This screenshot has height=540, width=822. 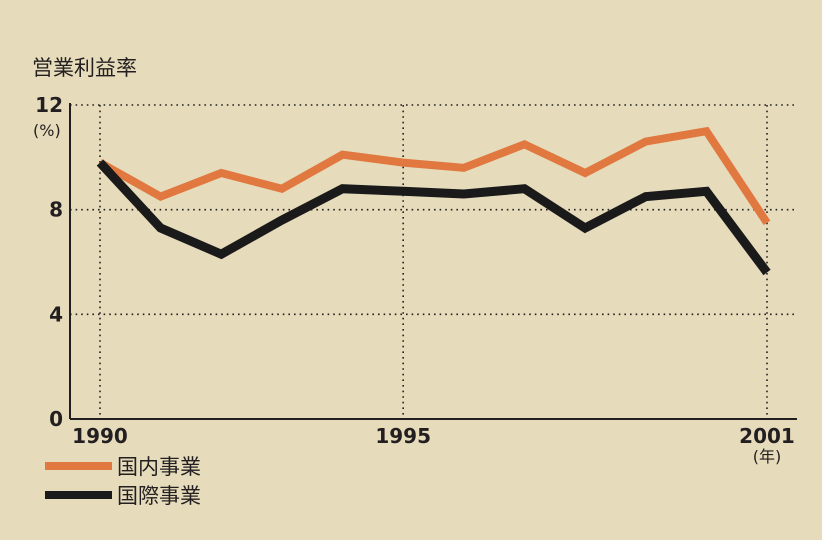 I want to click on x-axis-ticks: 1990 1995 2001, so click(x=433, y=436).